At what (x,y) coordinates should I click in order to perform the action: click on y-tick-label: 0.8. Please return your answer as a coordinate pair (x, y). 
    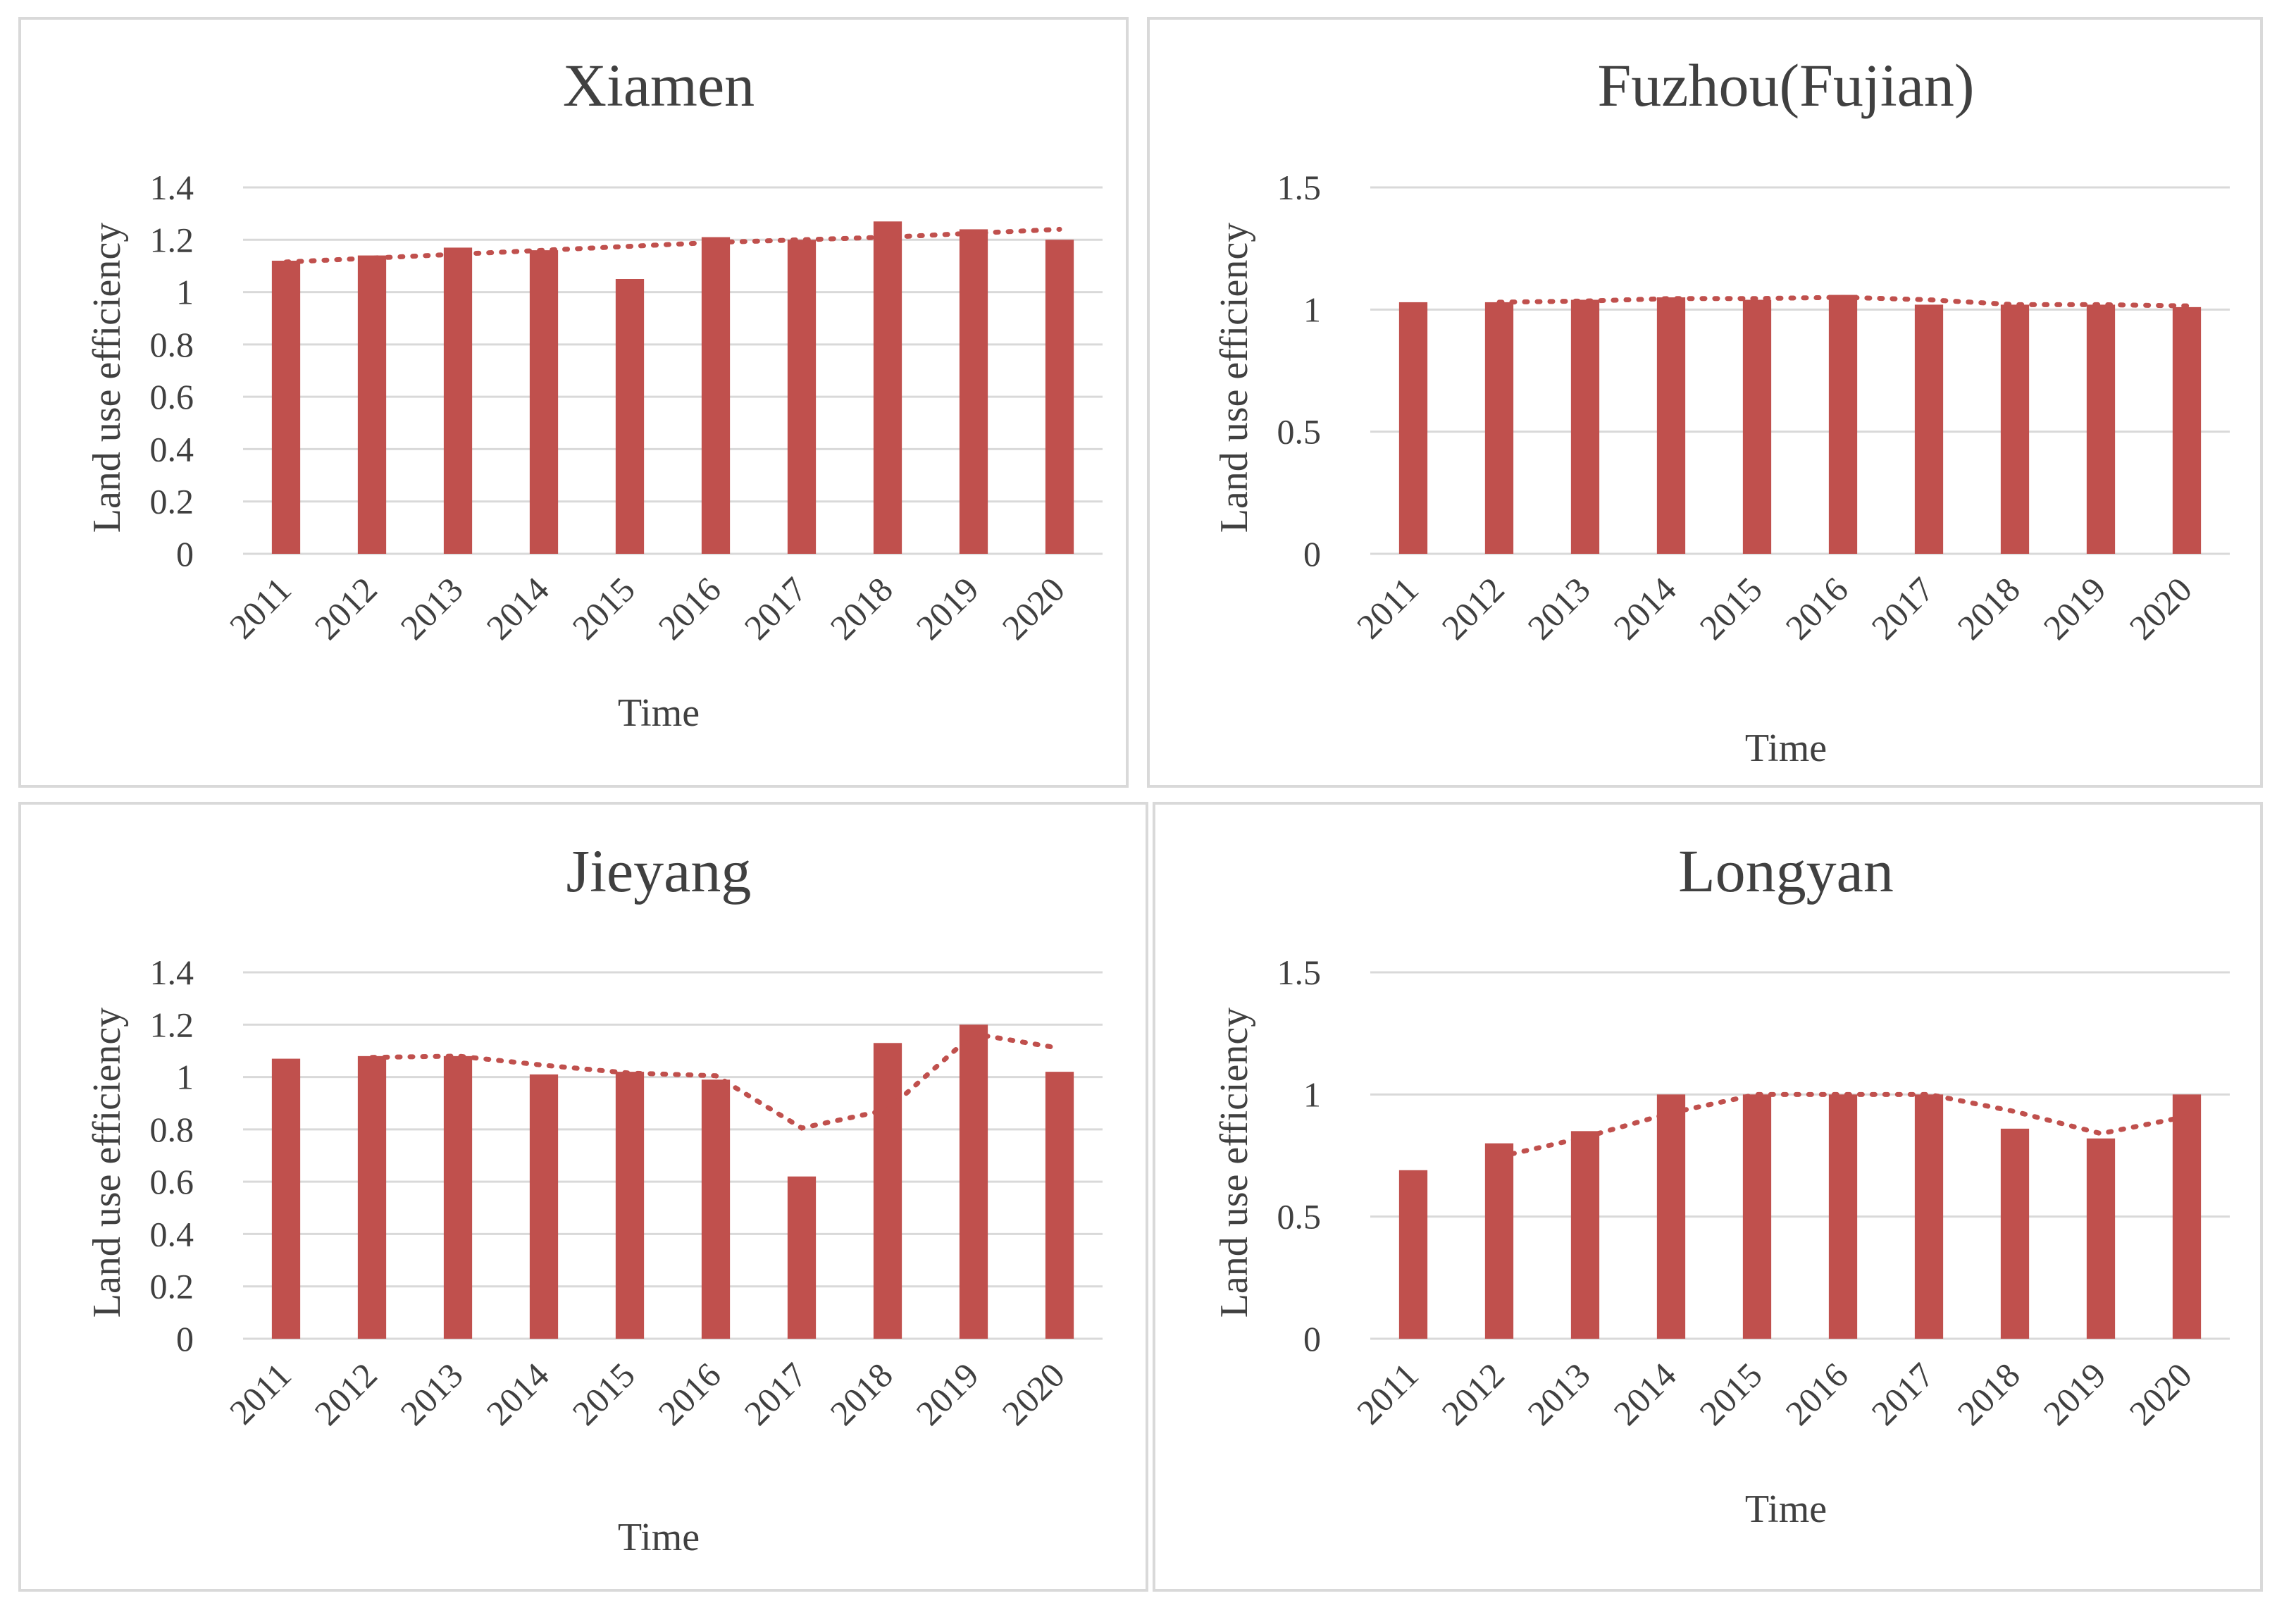
    Looking at the image, I should click on (172, 1129).